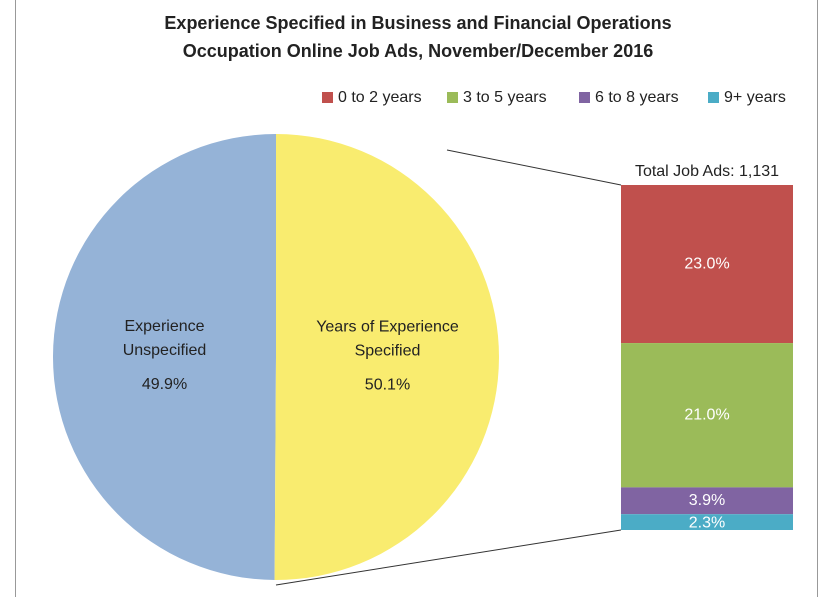  Describe the element at coordinates (387, 385) in the screenshot. I see `slice-value-label: 50.1%` at that location.